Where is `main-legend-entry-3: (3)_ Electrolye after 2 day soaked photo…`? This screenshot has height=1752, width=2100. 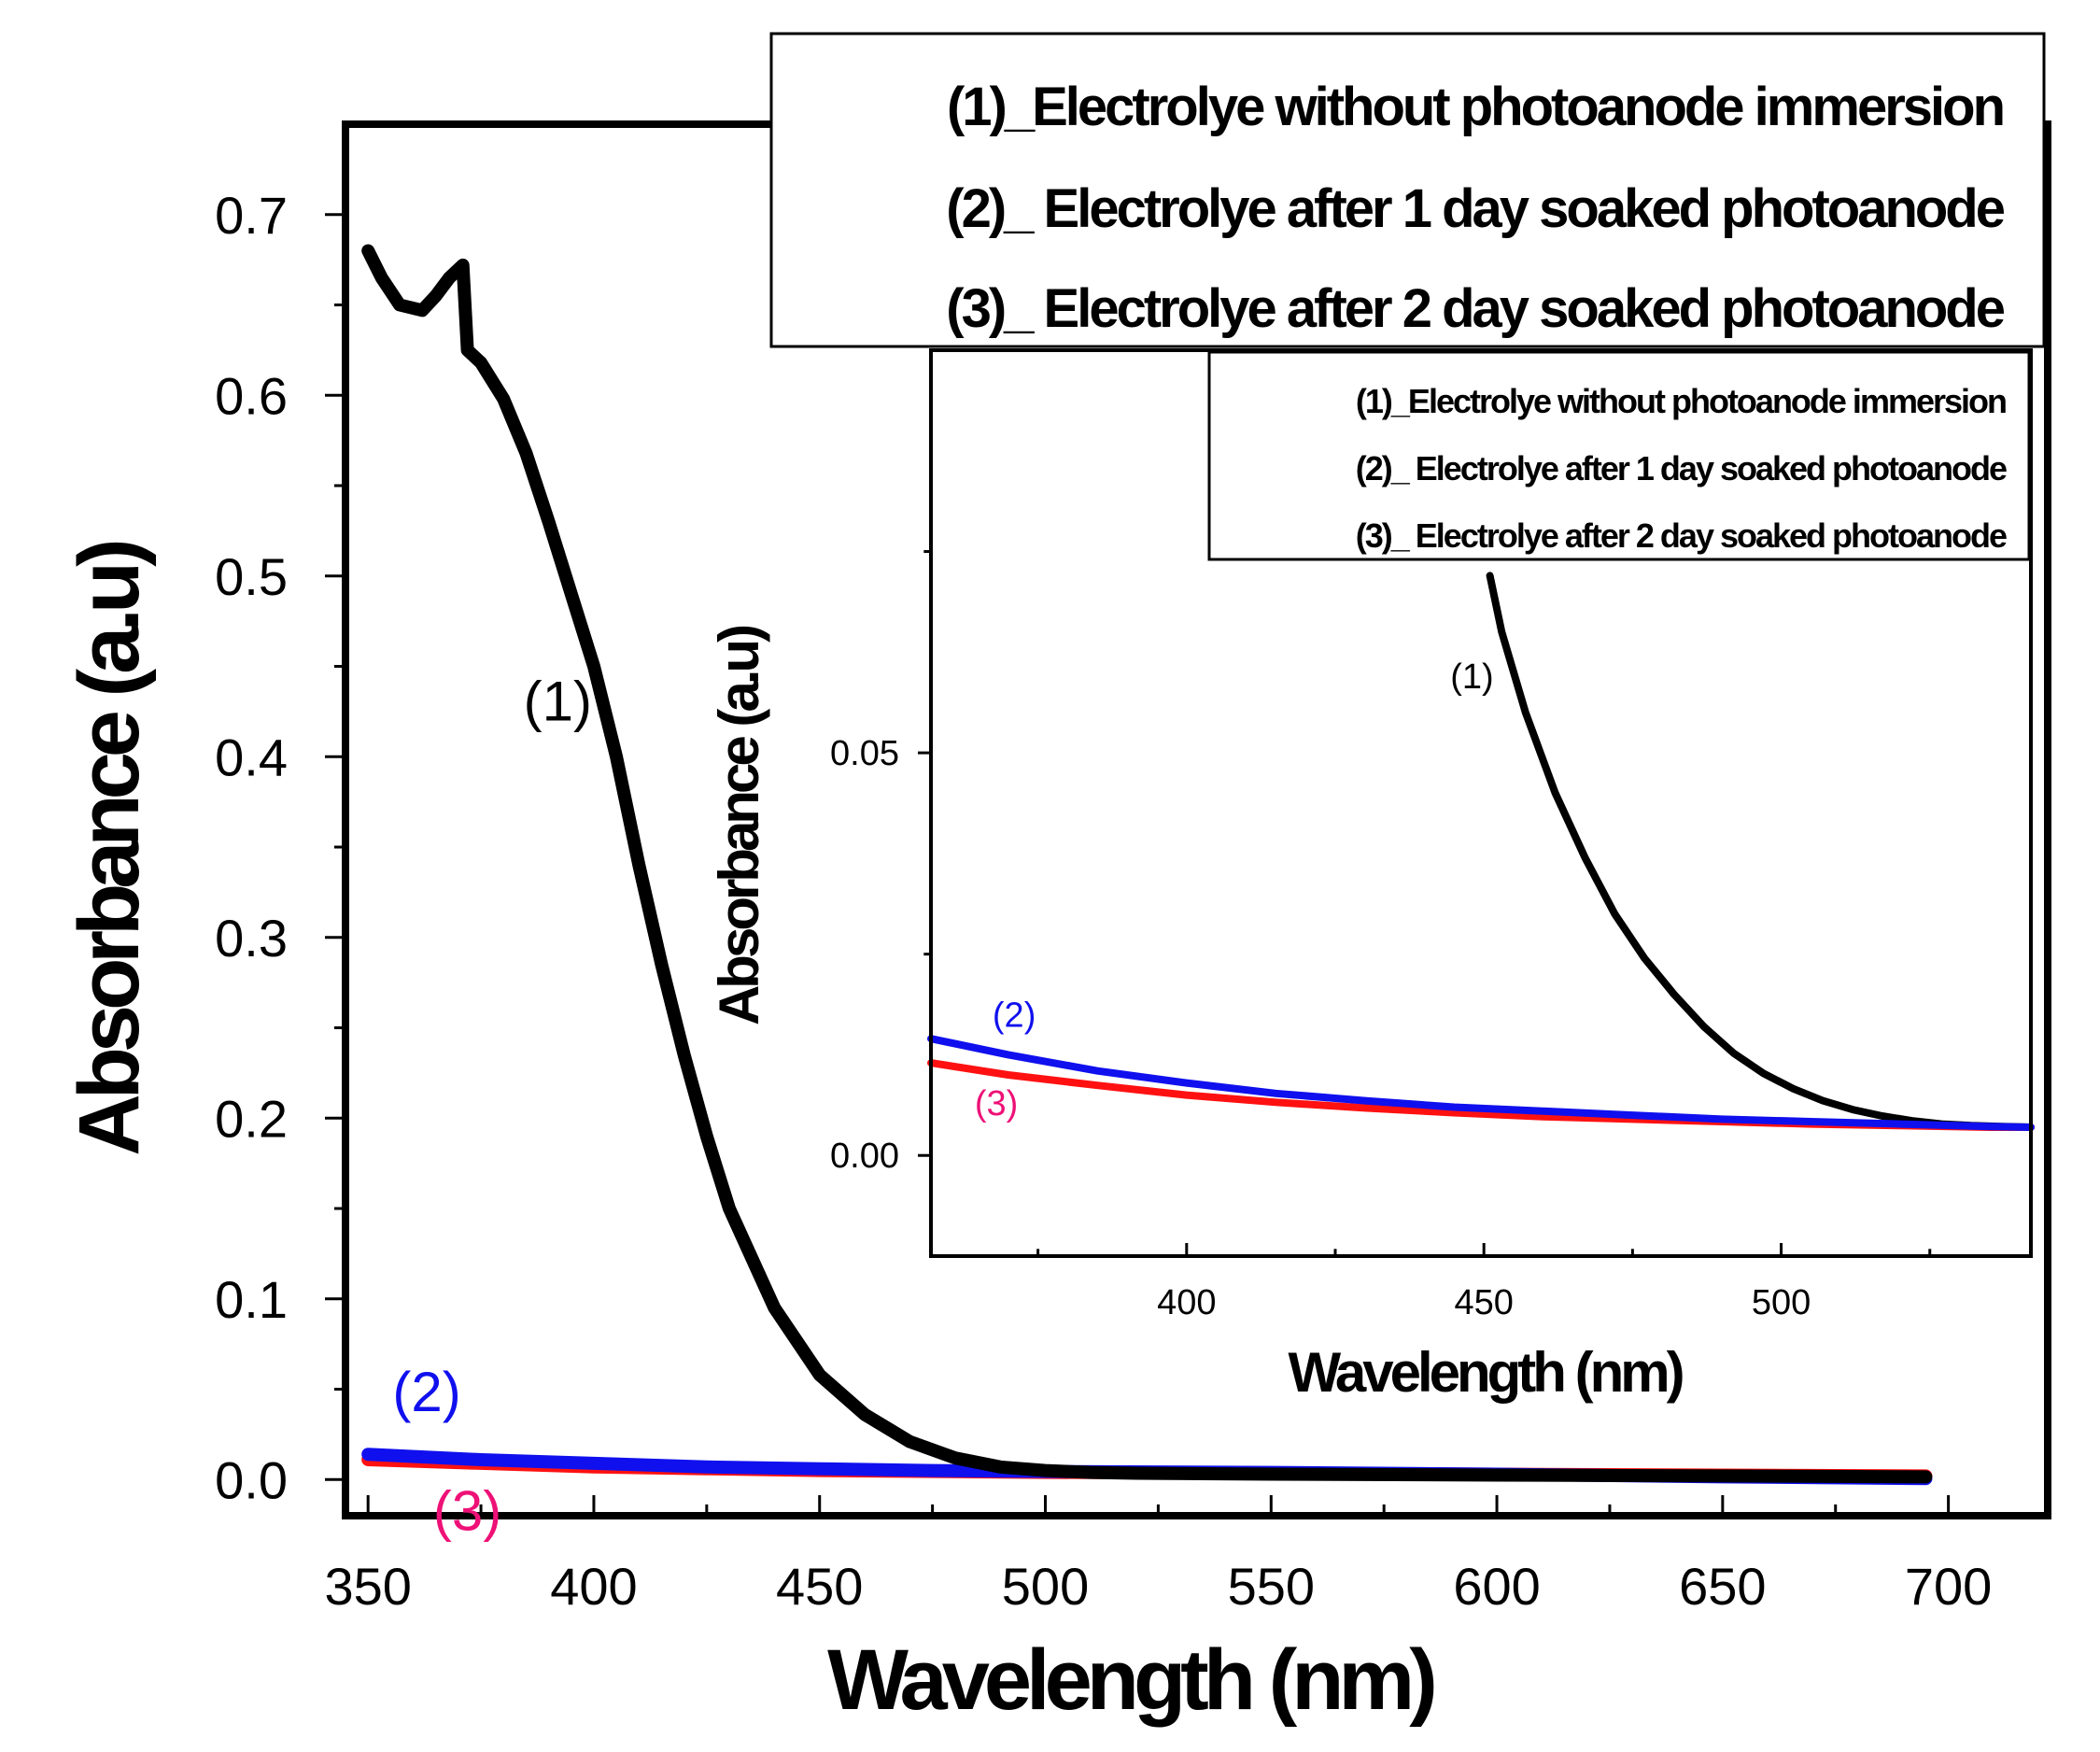 main-legend-entry-3: (3)_ Electrolye after 2 day soaked photo… is located at coordinates (1475, 308).